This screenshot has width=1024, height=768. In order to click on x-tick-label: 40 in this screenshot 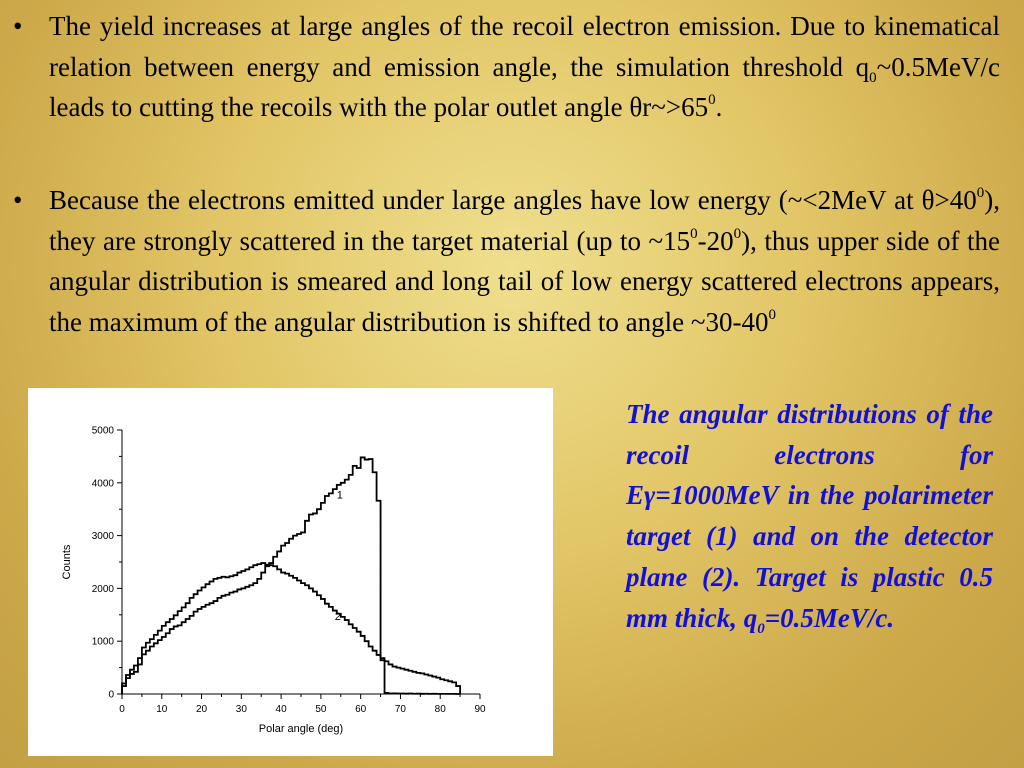, I will do `click(282, 709)`.